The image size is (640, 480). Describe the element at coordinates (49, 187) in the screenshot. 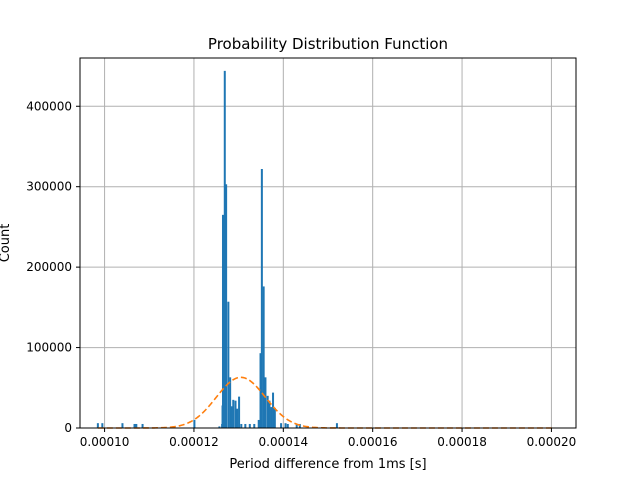

I see `y-tick-label: 300000` at that location.